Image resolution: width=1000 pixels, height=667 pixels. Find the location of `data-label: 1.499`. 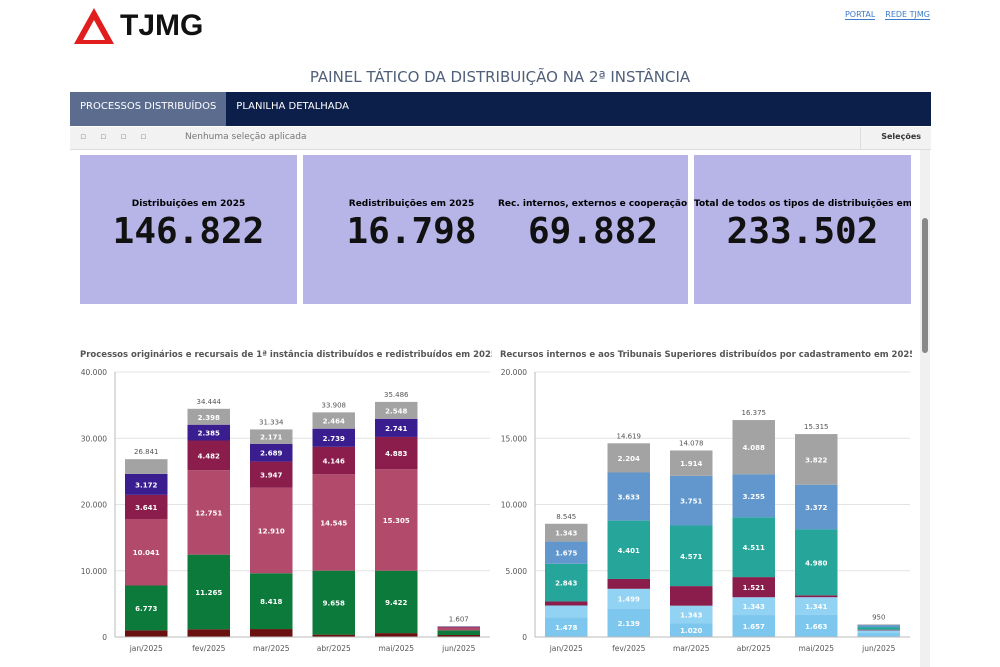

data-label: 1.499 is located at coordinates (629, 600).